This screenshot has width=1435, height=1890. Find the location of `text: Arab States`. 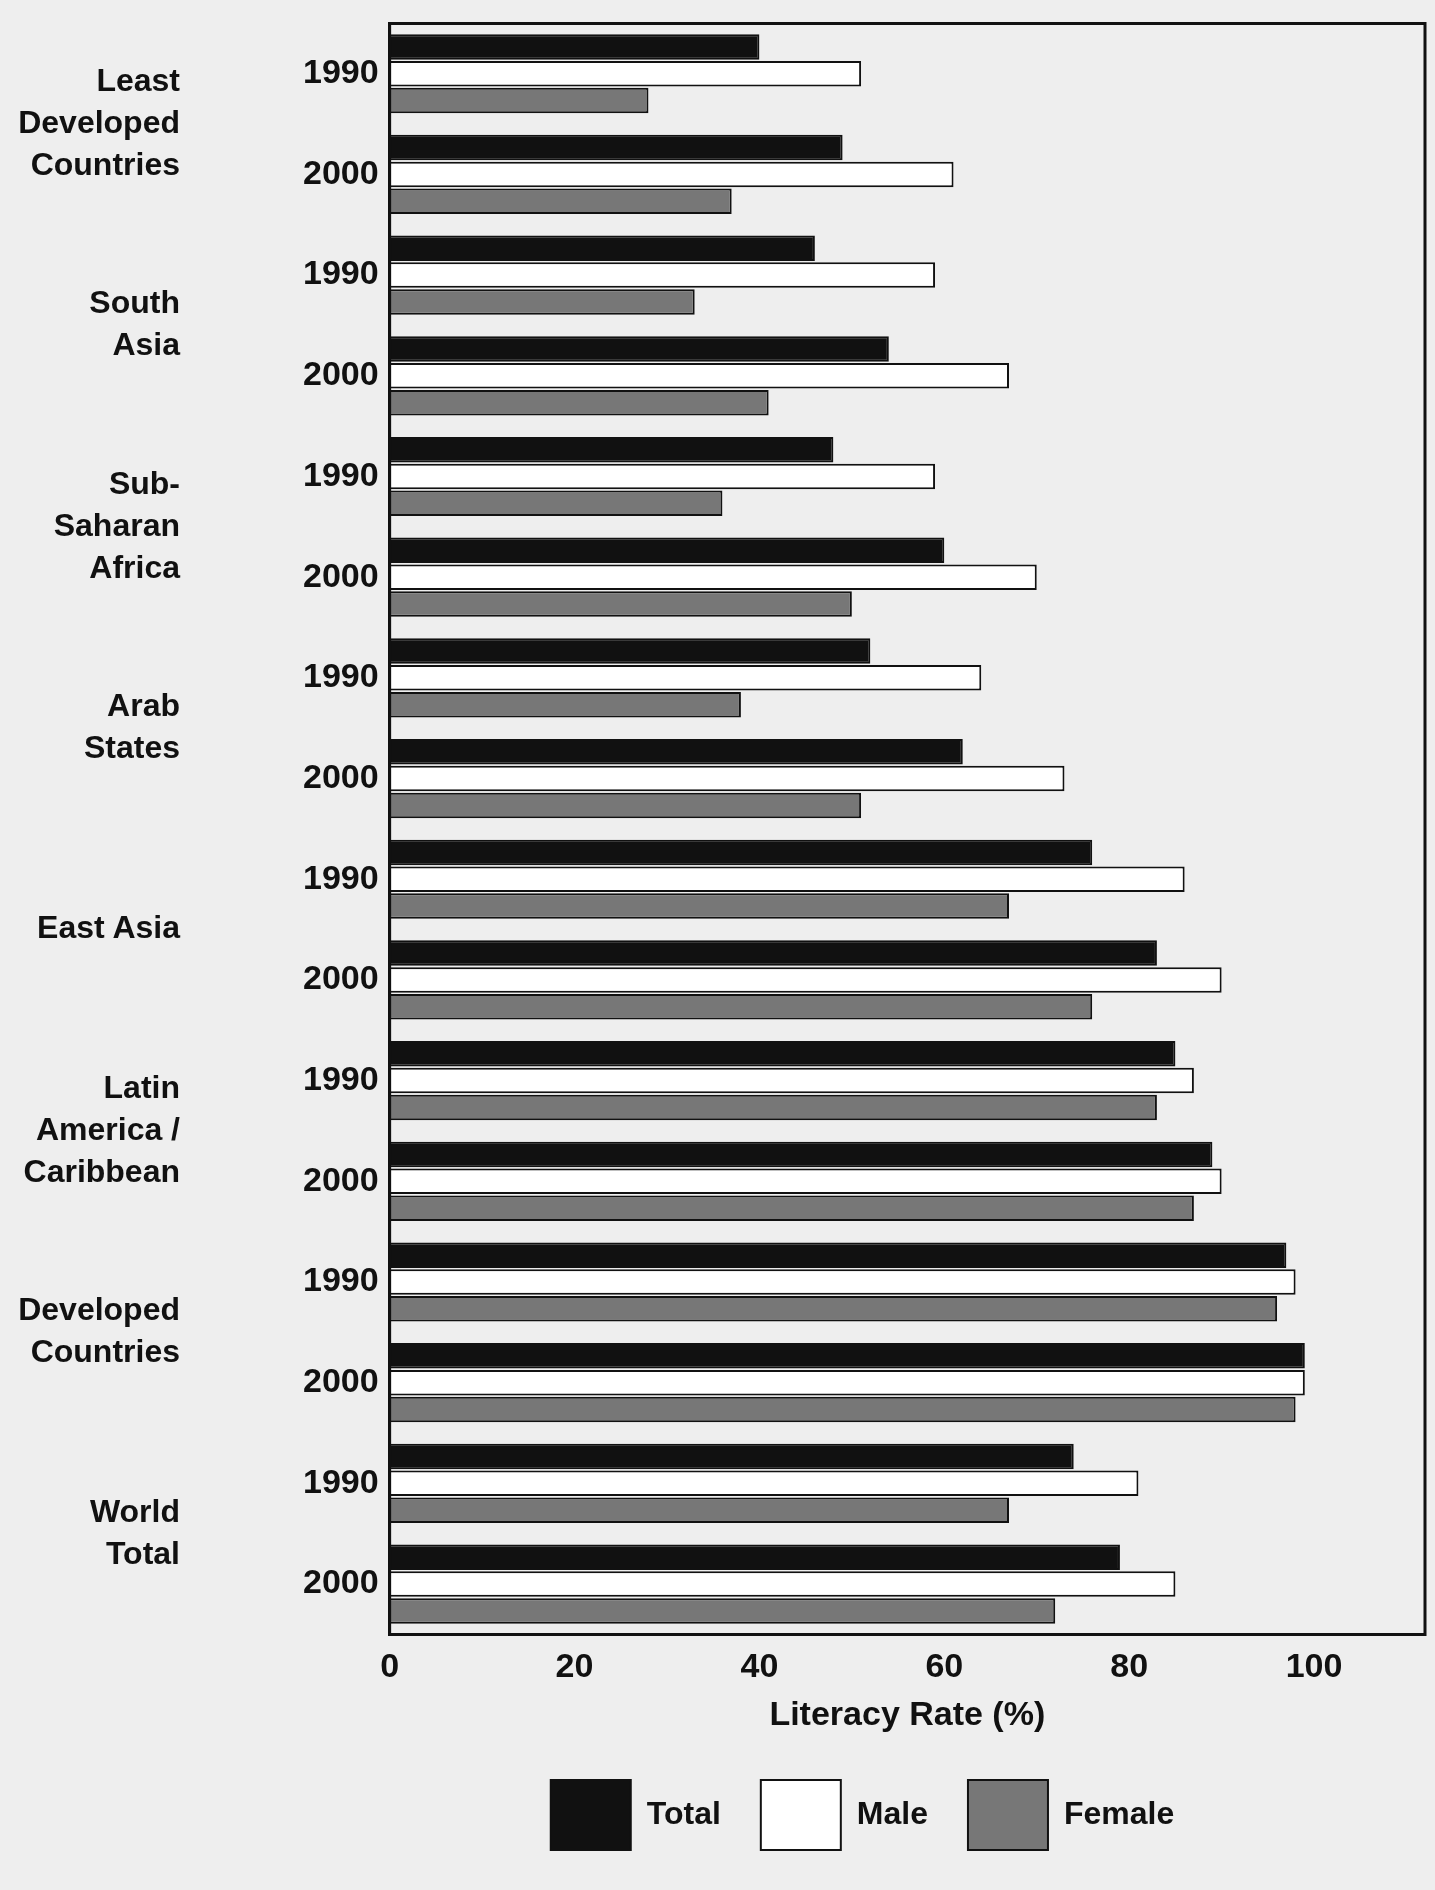

text: Arab States is located at coordinates (131, 726).